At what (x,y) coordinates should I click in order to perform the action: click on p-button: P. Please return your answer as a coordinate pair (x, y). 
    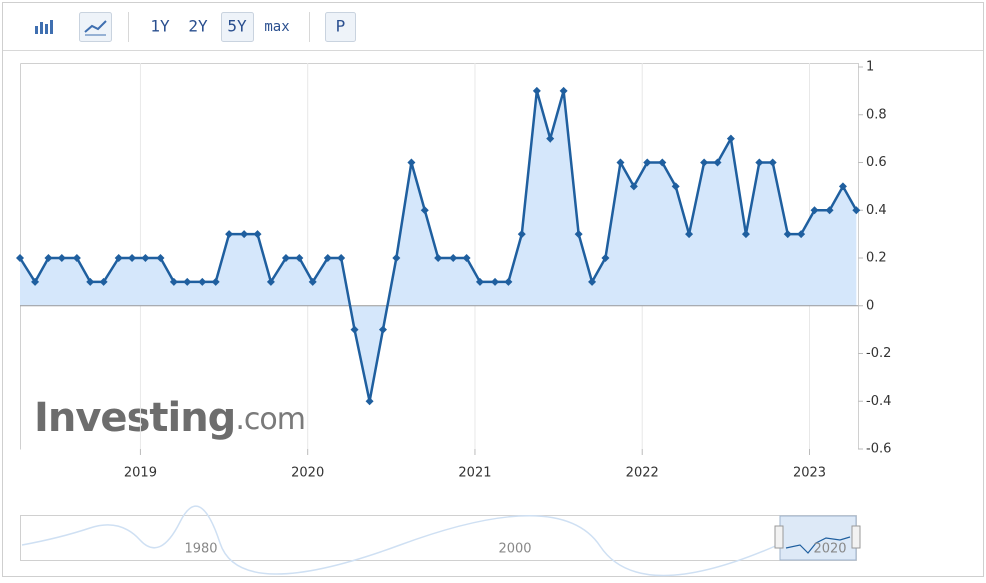
    Looking at the image, I should click on (341, 26).